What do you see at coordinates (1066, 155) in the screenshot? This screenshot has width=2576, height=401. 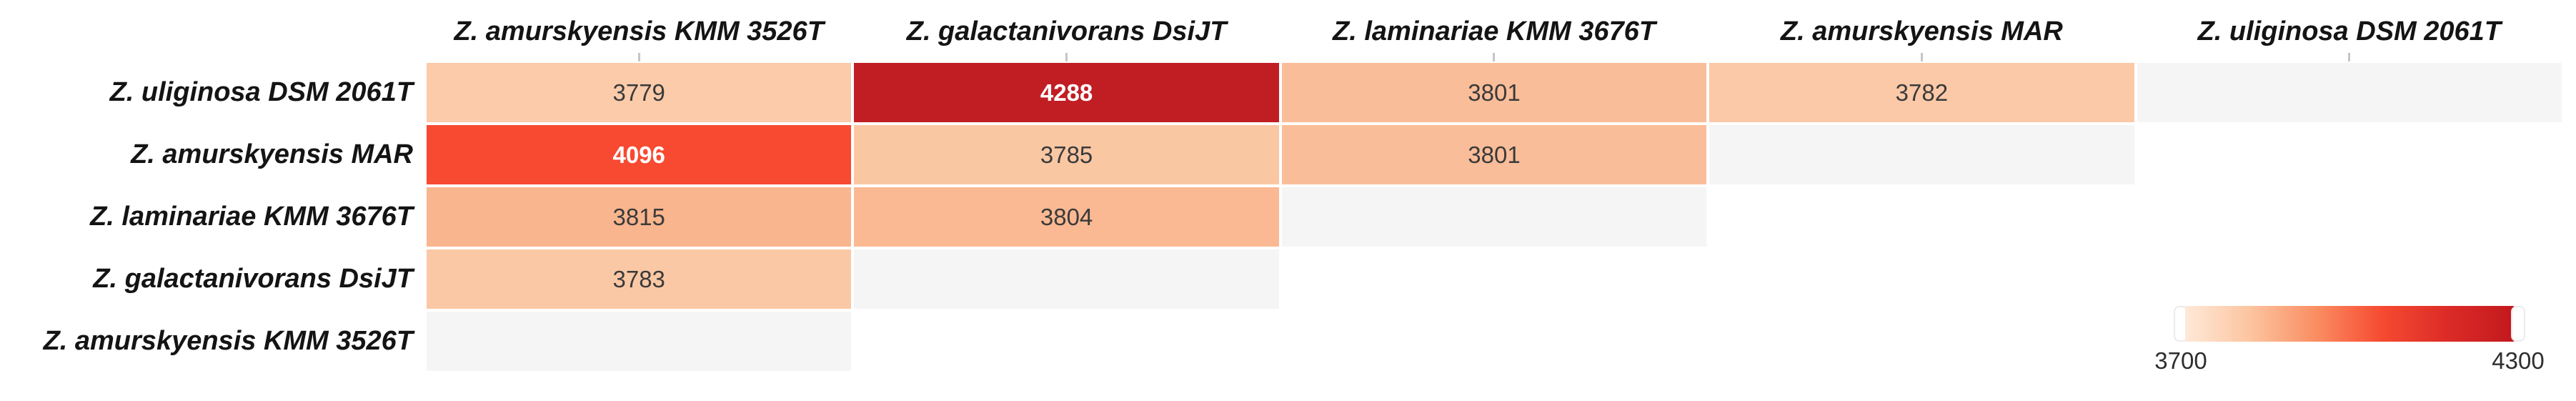 I see `heatmap-cell: 3785` at bounding box center [1066, 155].